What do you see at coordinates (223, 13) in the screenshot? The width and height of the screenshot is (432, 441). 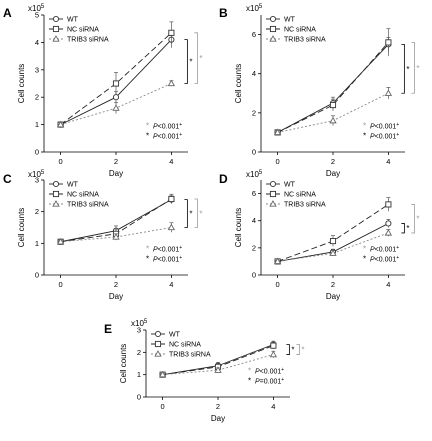 I see `panel-letter: B` at bounding box center [223, 13].